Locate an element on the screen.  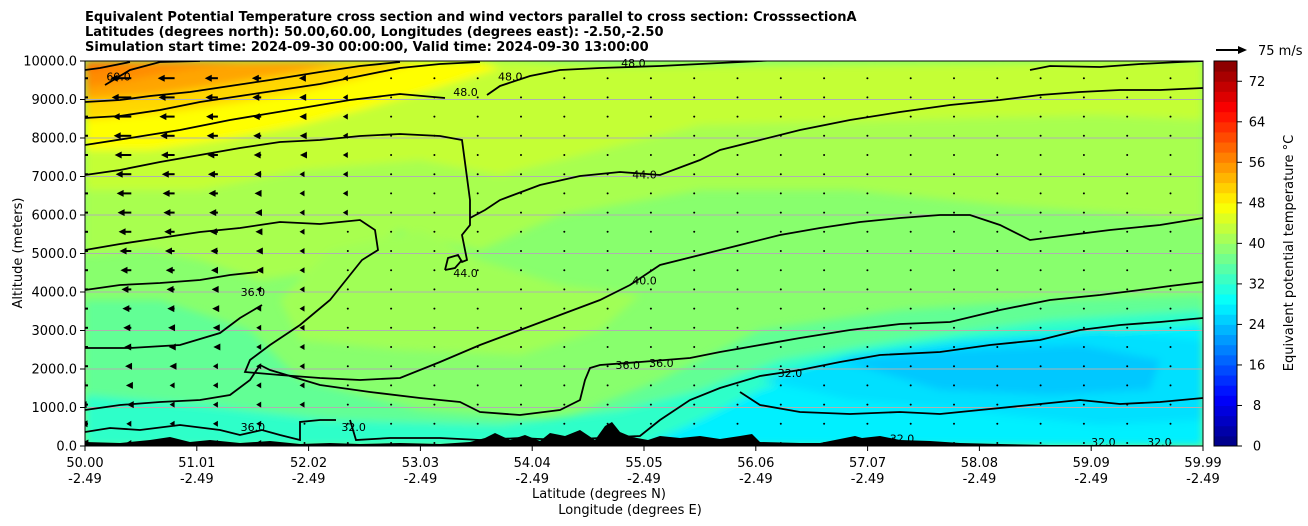
contour-label: 36.0 is located at coordinates (253, 292).